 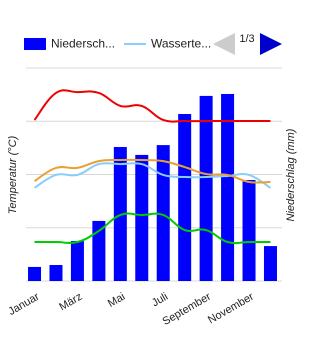 What do you see at coordinates (186, 309) in the screenshot?
I see `x-tick-label: September` at bounding box center [186, 309].